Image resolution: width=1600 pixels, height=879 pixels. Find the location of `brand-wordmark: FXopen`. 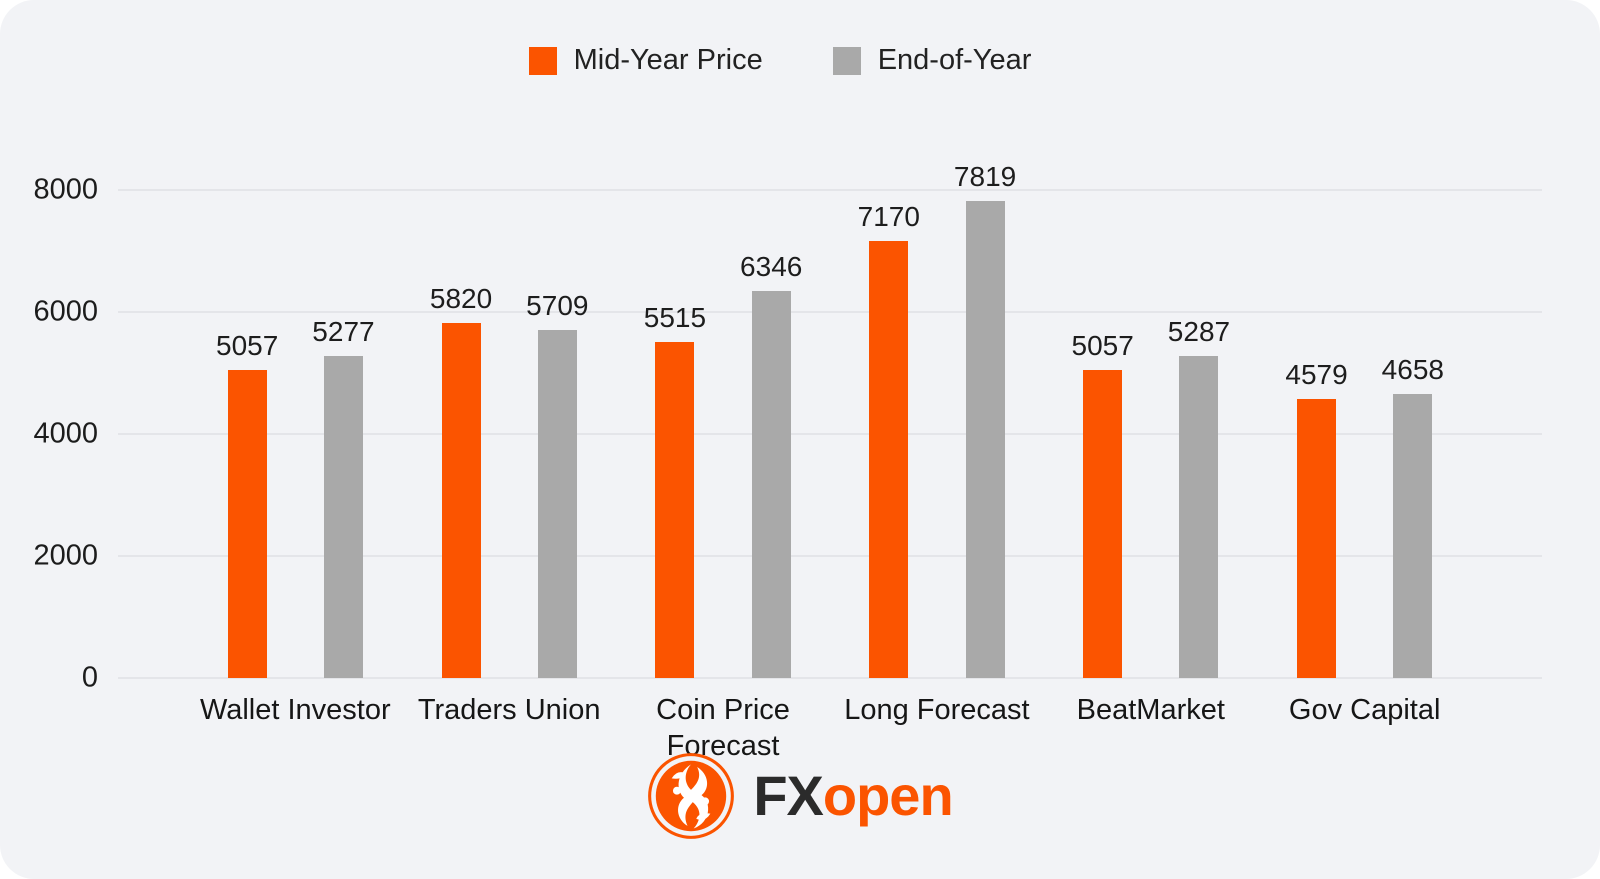

brand-wordmark: FXopen is located at coordinates (853, 796).